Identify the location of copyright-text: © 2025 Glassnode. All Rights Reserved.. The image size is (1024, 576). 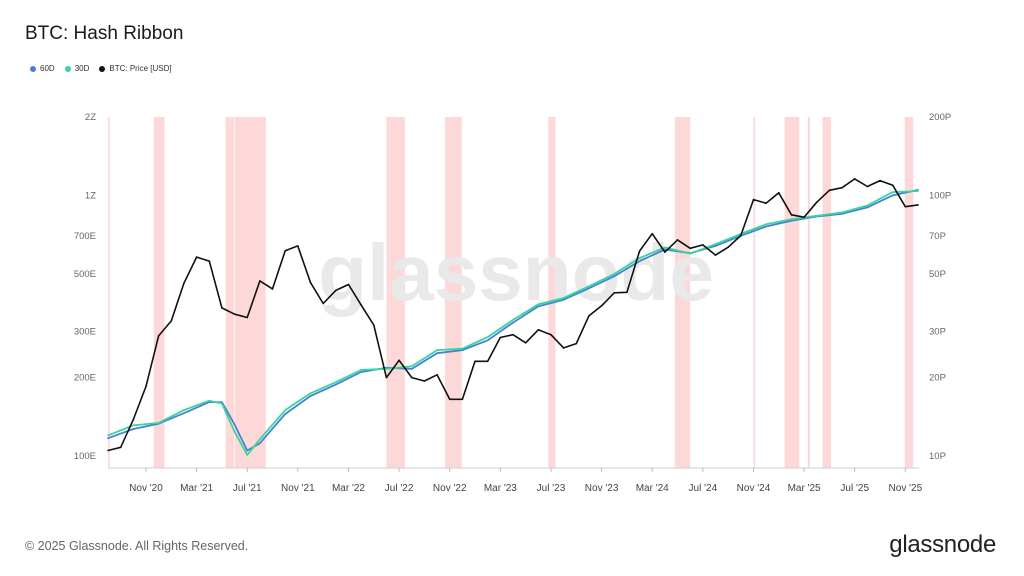
(137, 546).